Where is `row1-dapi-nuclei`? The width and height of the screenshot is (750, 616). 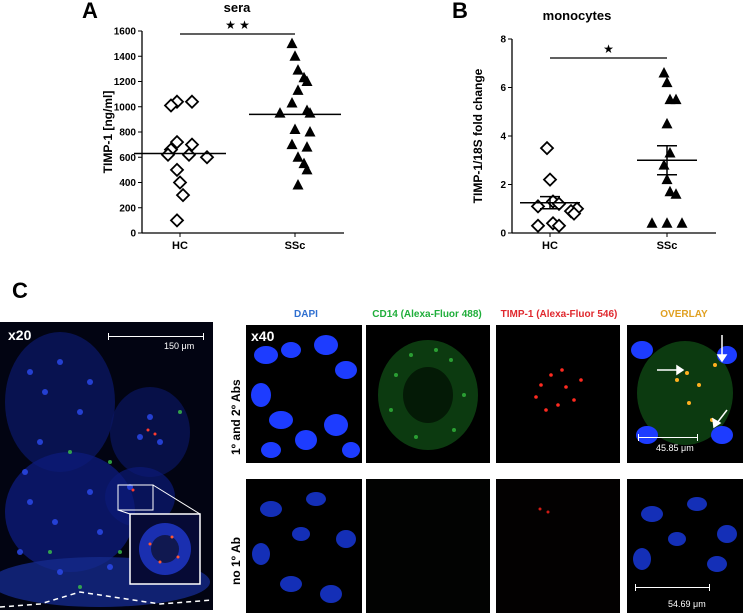
row1-dapi-nuclei is located at coordinates (304, 394).